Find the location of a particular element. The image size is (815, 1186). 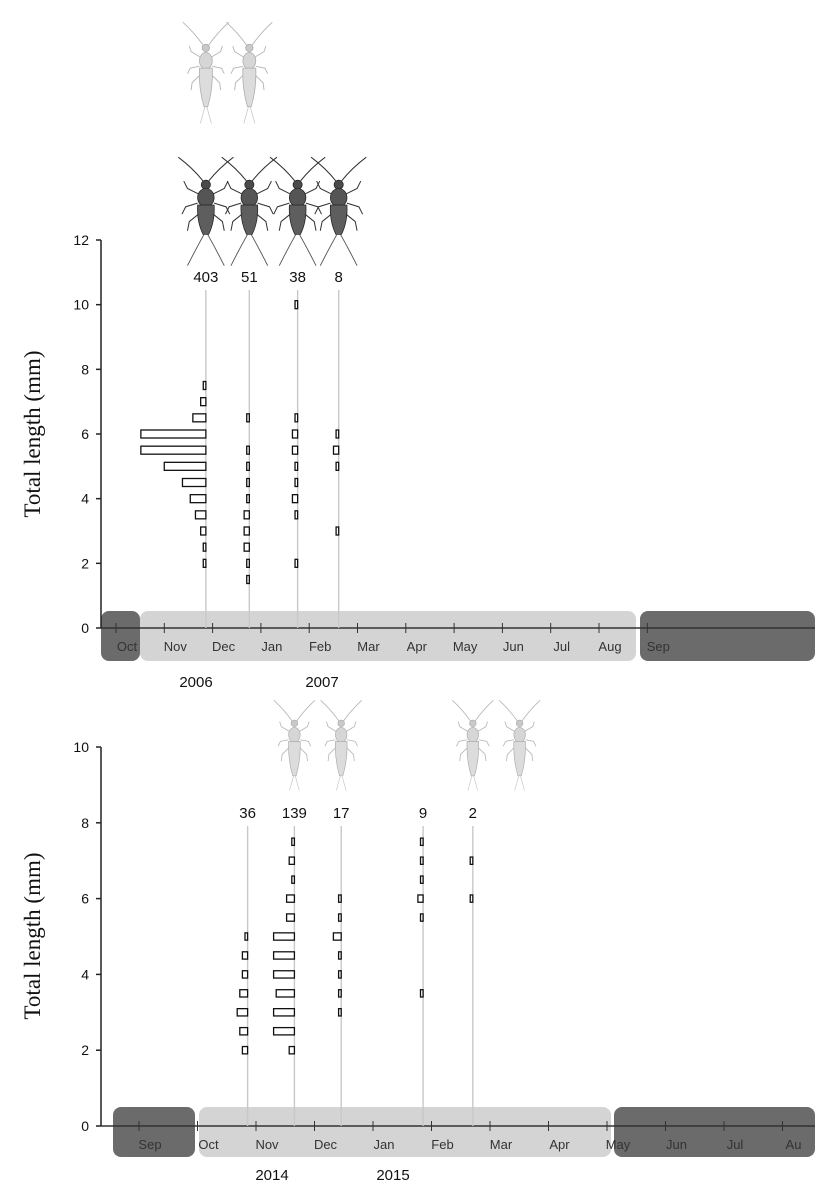

year-label: 2015 is located at coordinates (392, 1175).